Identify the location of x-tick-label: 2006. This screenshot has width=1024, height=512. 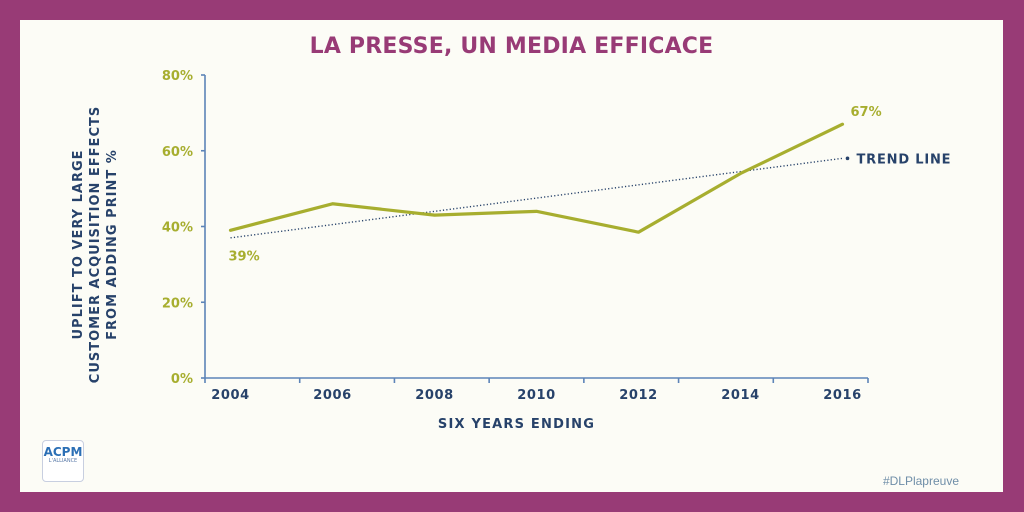
(332, 395).